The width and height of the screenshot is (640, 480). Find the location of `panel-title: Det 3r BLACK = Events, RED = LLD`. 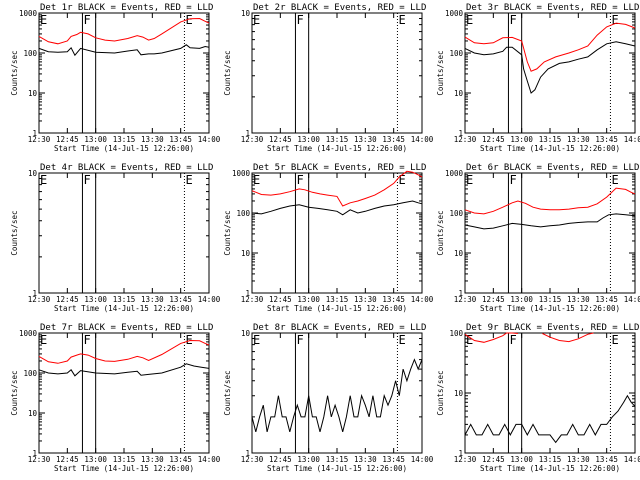

panel-title: Det 3r BLACK = Events, RED = LLD is located at coordinates (552, 8).